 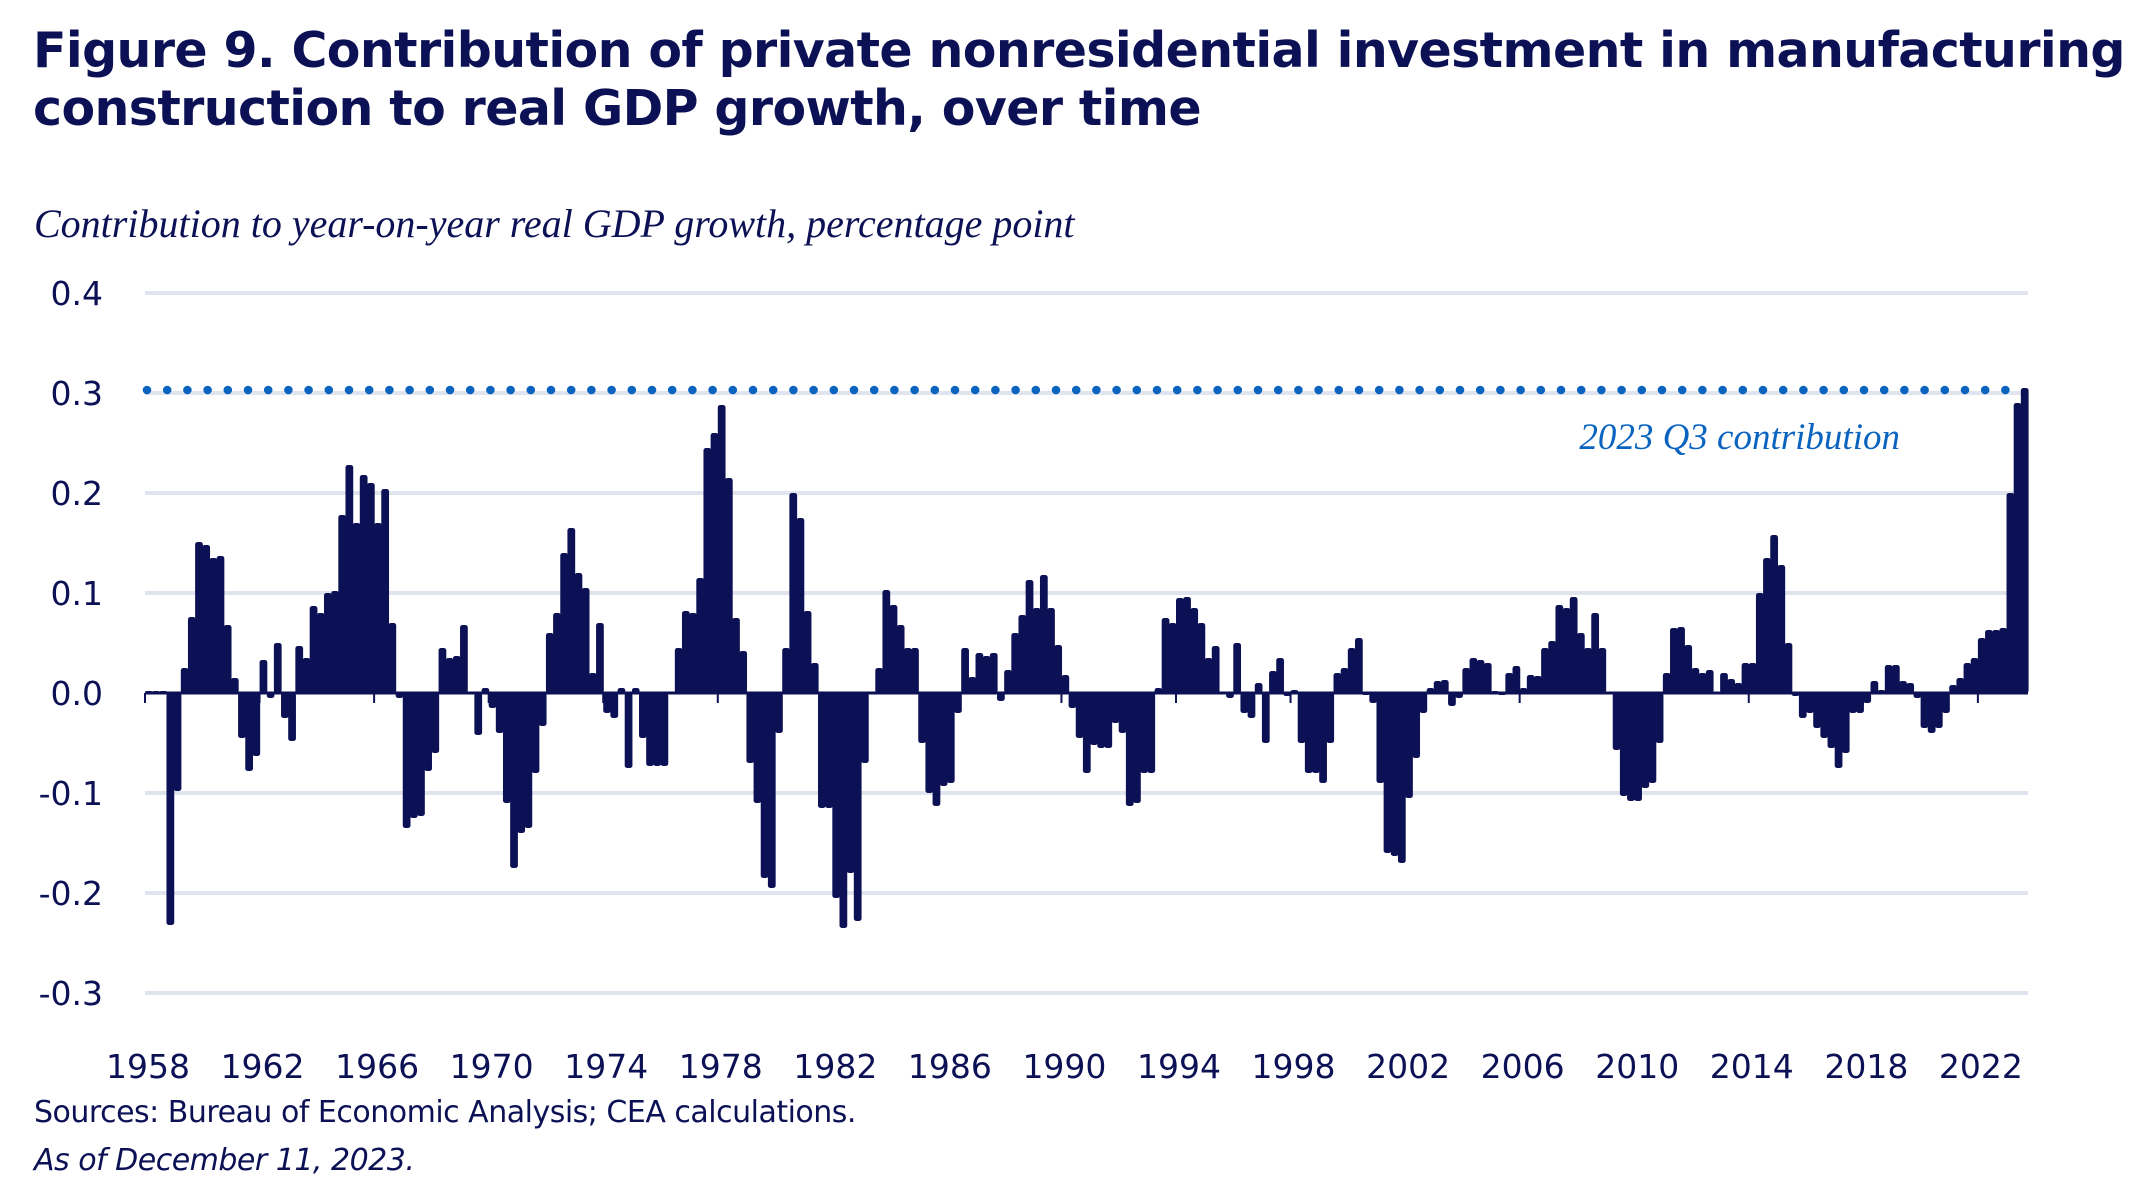 I want to click on reference-line, so click(x=1076, y=390).